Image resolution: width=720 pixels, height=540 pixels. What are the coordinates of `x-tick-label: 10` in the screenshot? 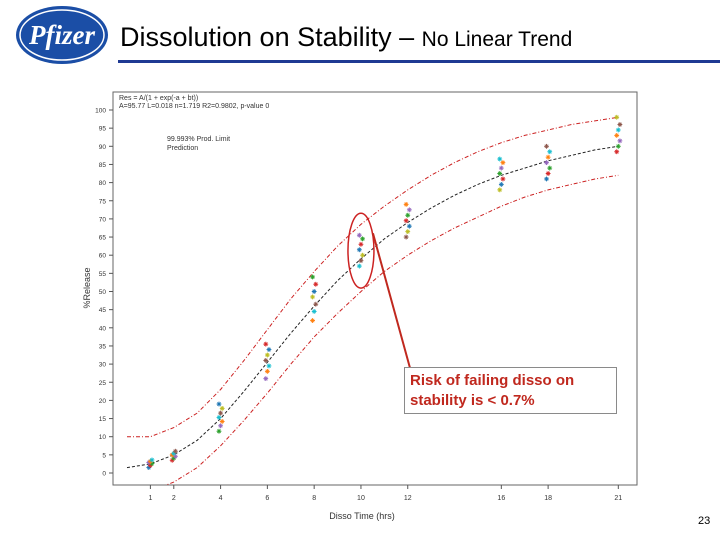 It's located at (361, 498).